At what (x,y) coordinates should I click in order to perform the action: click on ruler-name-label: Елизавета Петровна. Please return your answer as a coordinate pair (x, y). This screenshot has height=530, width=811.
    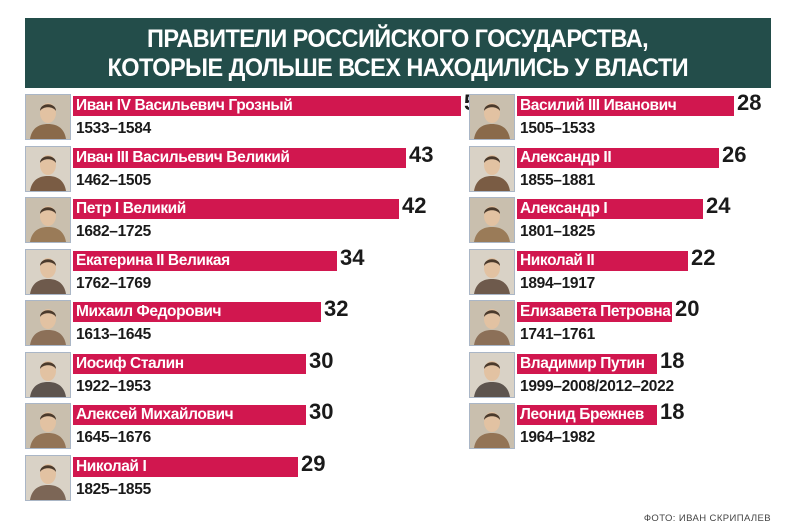
    Looking at the image, I should click on (595, 311).